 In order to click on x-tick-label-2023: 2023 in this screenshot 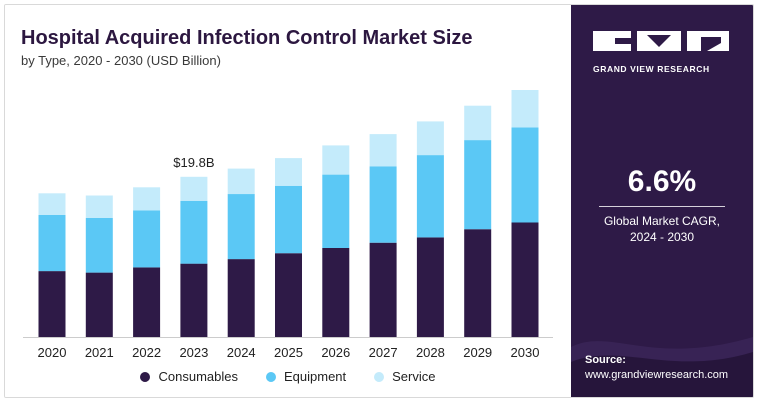, I will do `click(193, 352)`.